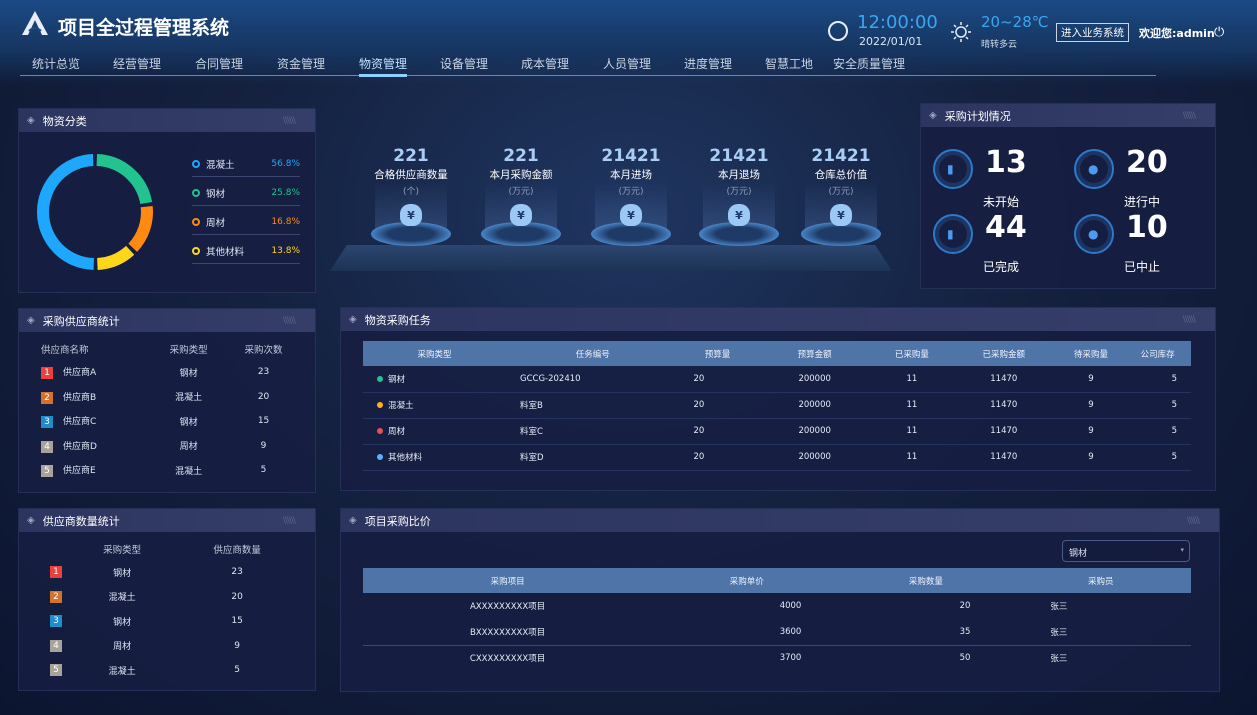  Describe the element at coordinates (464, 64) in the screenshot. I see `nav-item: 设备管理` at that location.